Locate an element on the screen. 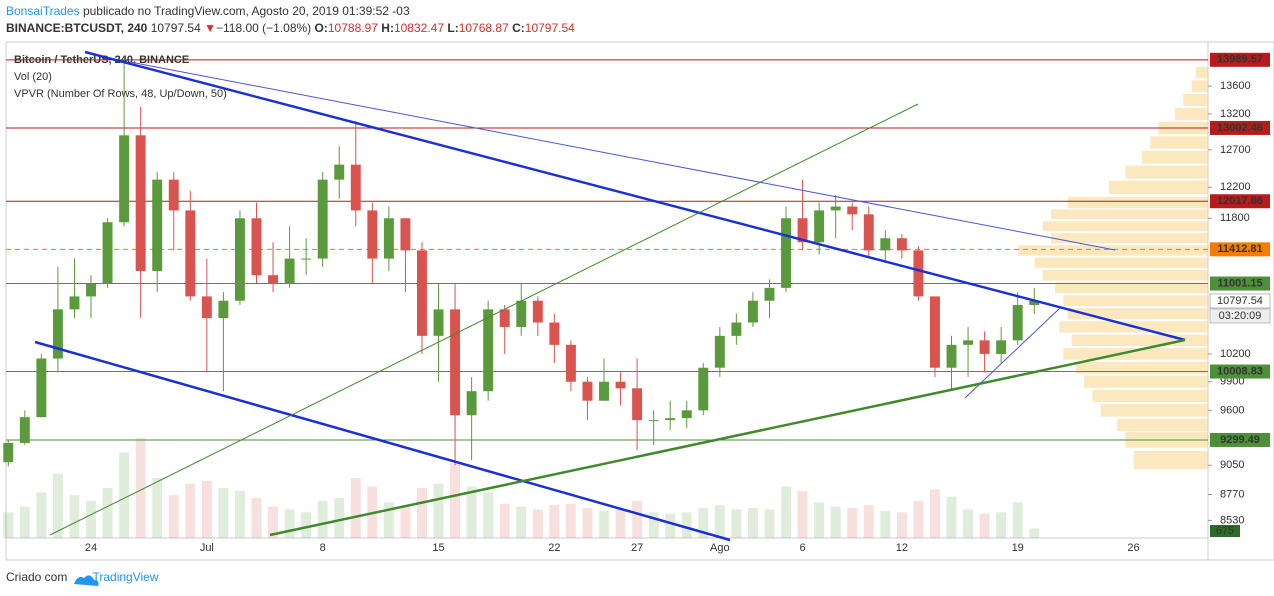 The width and height of the screenshot is (1274, 596). legend-vpvr: VPVR (Number Of Rows, 48, Up/Down, 50) is located at coordinates (120, 94).